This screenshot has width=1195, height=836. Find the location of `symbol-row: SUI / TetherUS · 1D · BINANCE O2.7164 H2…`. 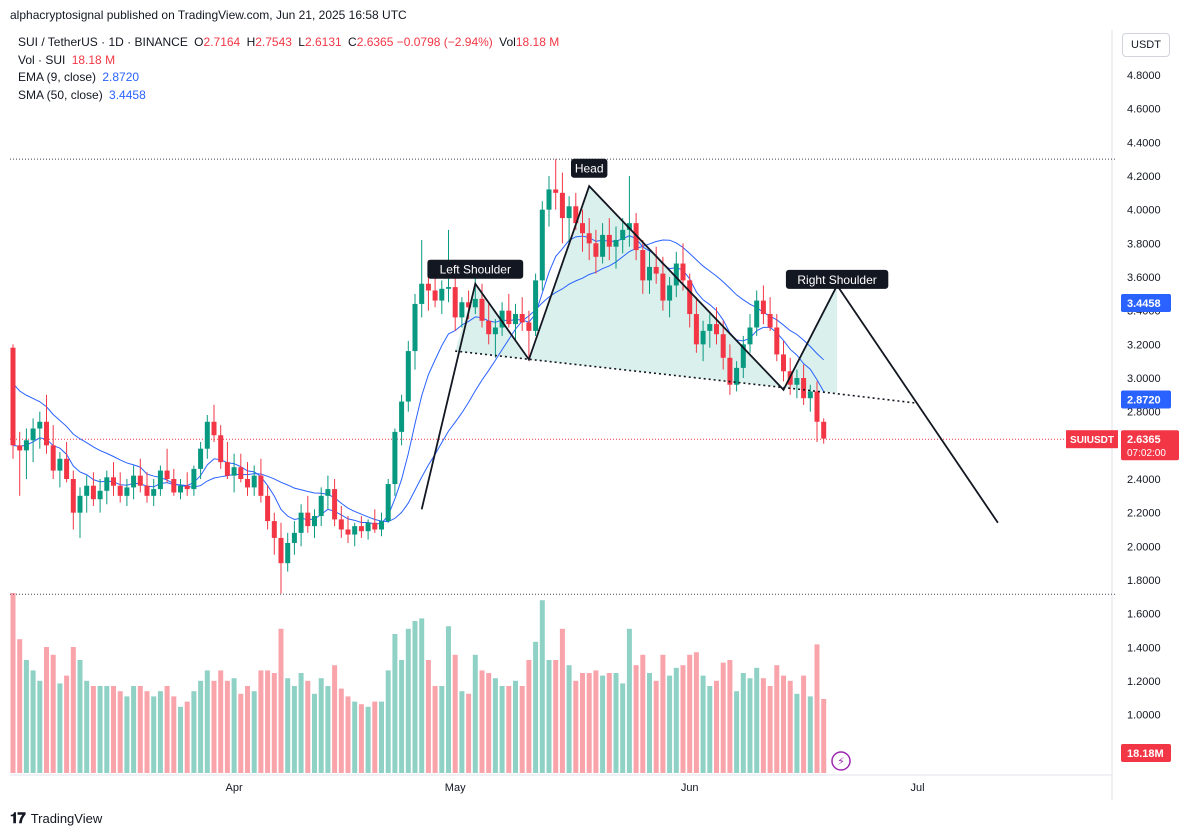

symbol-row: SUI / TetherUS · 1D · BINANCE O2.7164 H2… is located at coordinates (288, 43).